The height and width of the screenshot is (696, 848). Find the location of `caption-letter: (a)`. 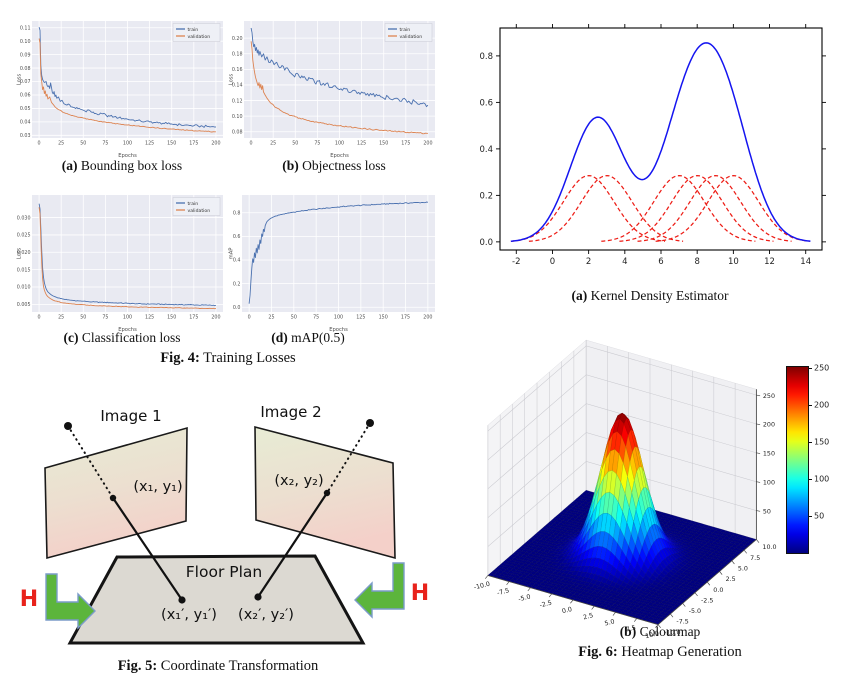

caption-letter: (a) is located at coordinates (69, 165).